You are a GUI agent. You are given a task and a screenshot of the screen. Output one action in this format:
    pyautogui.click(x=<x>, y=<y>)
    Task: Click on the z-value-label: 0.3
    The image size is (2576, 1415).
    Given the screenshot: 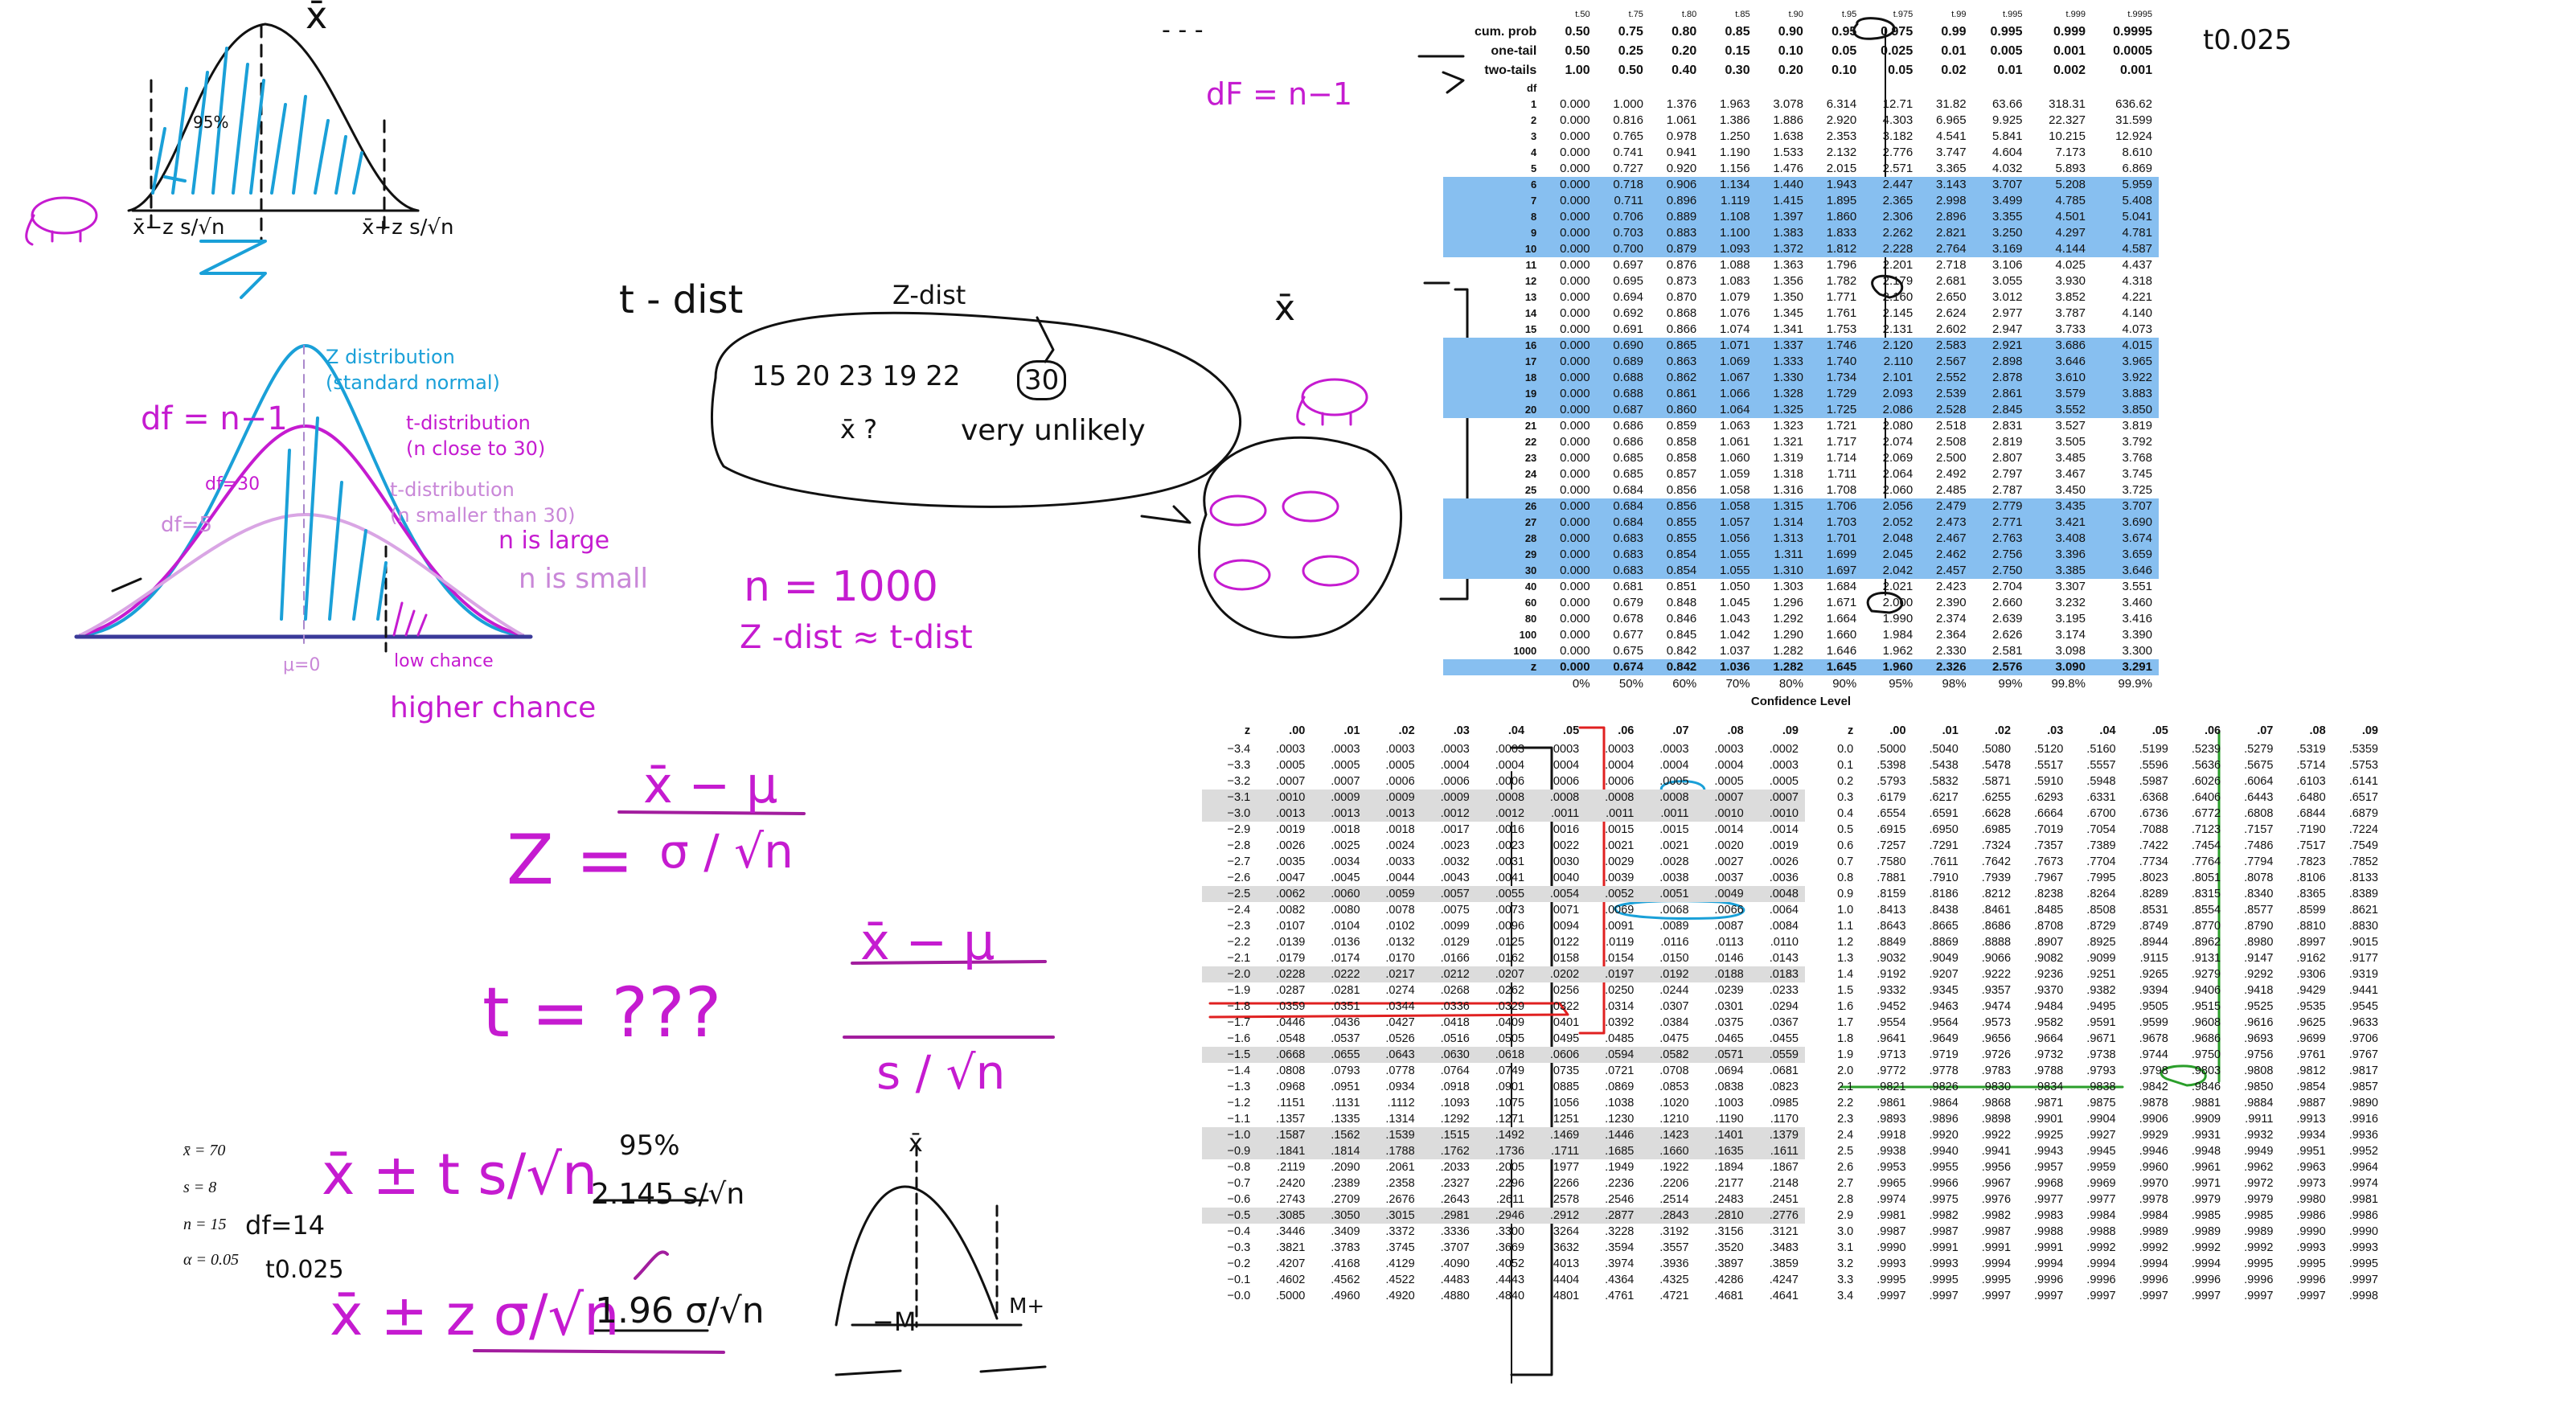 What is the action you would take?
    pyautogui.click(x=1845, y=797)
    